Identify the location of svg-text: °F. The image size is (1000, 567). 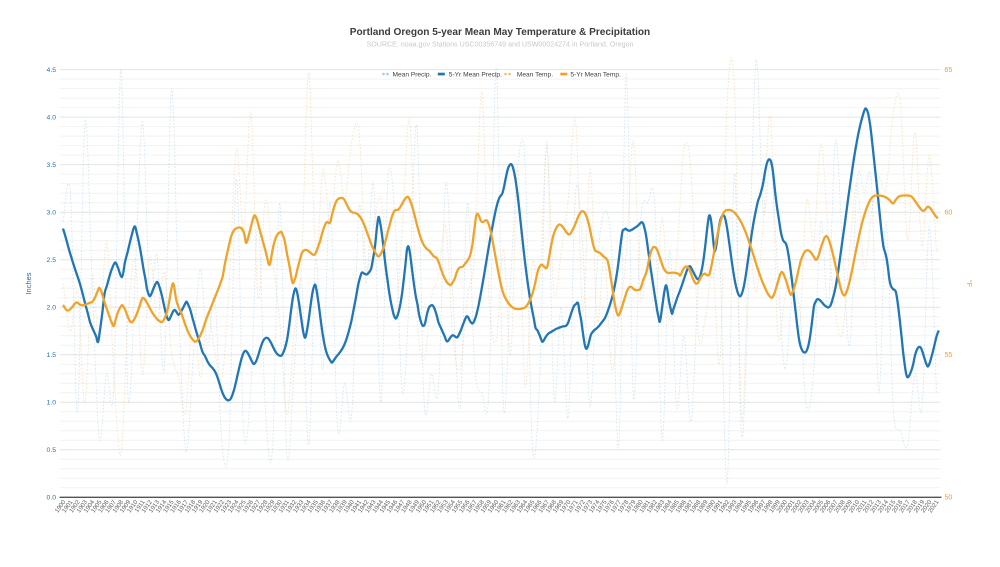
(969, 284).